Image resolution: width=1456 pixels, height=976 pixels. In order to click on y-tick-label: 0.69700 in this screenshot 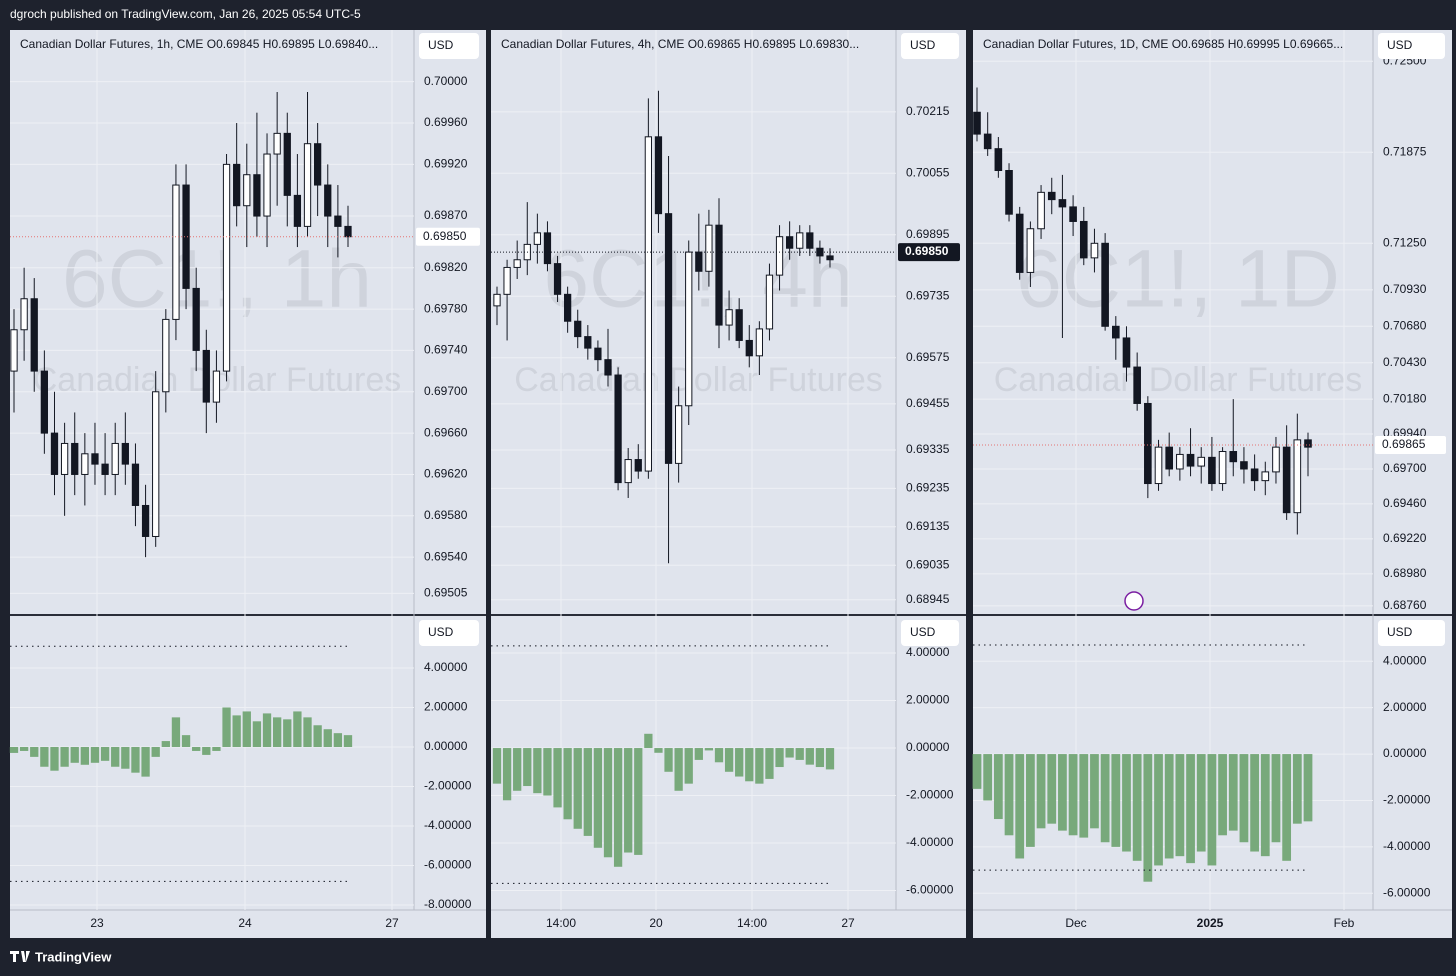, I will do `click(1405, 468)`.